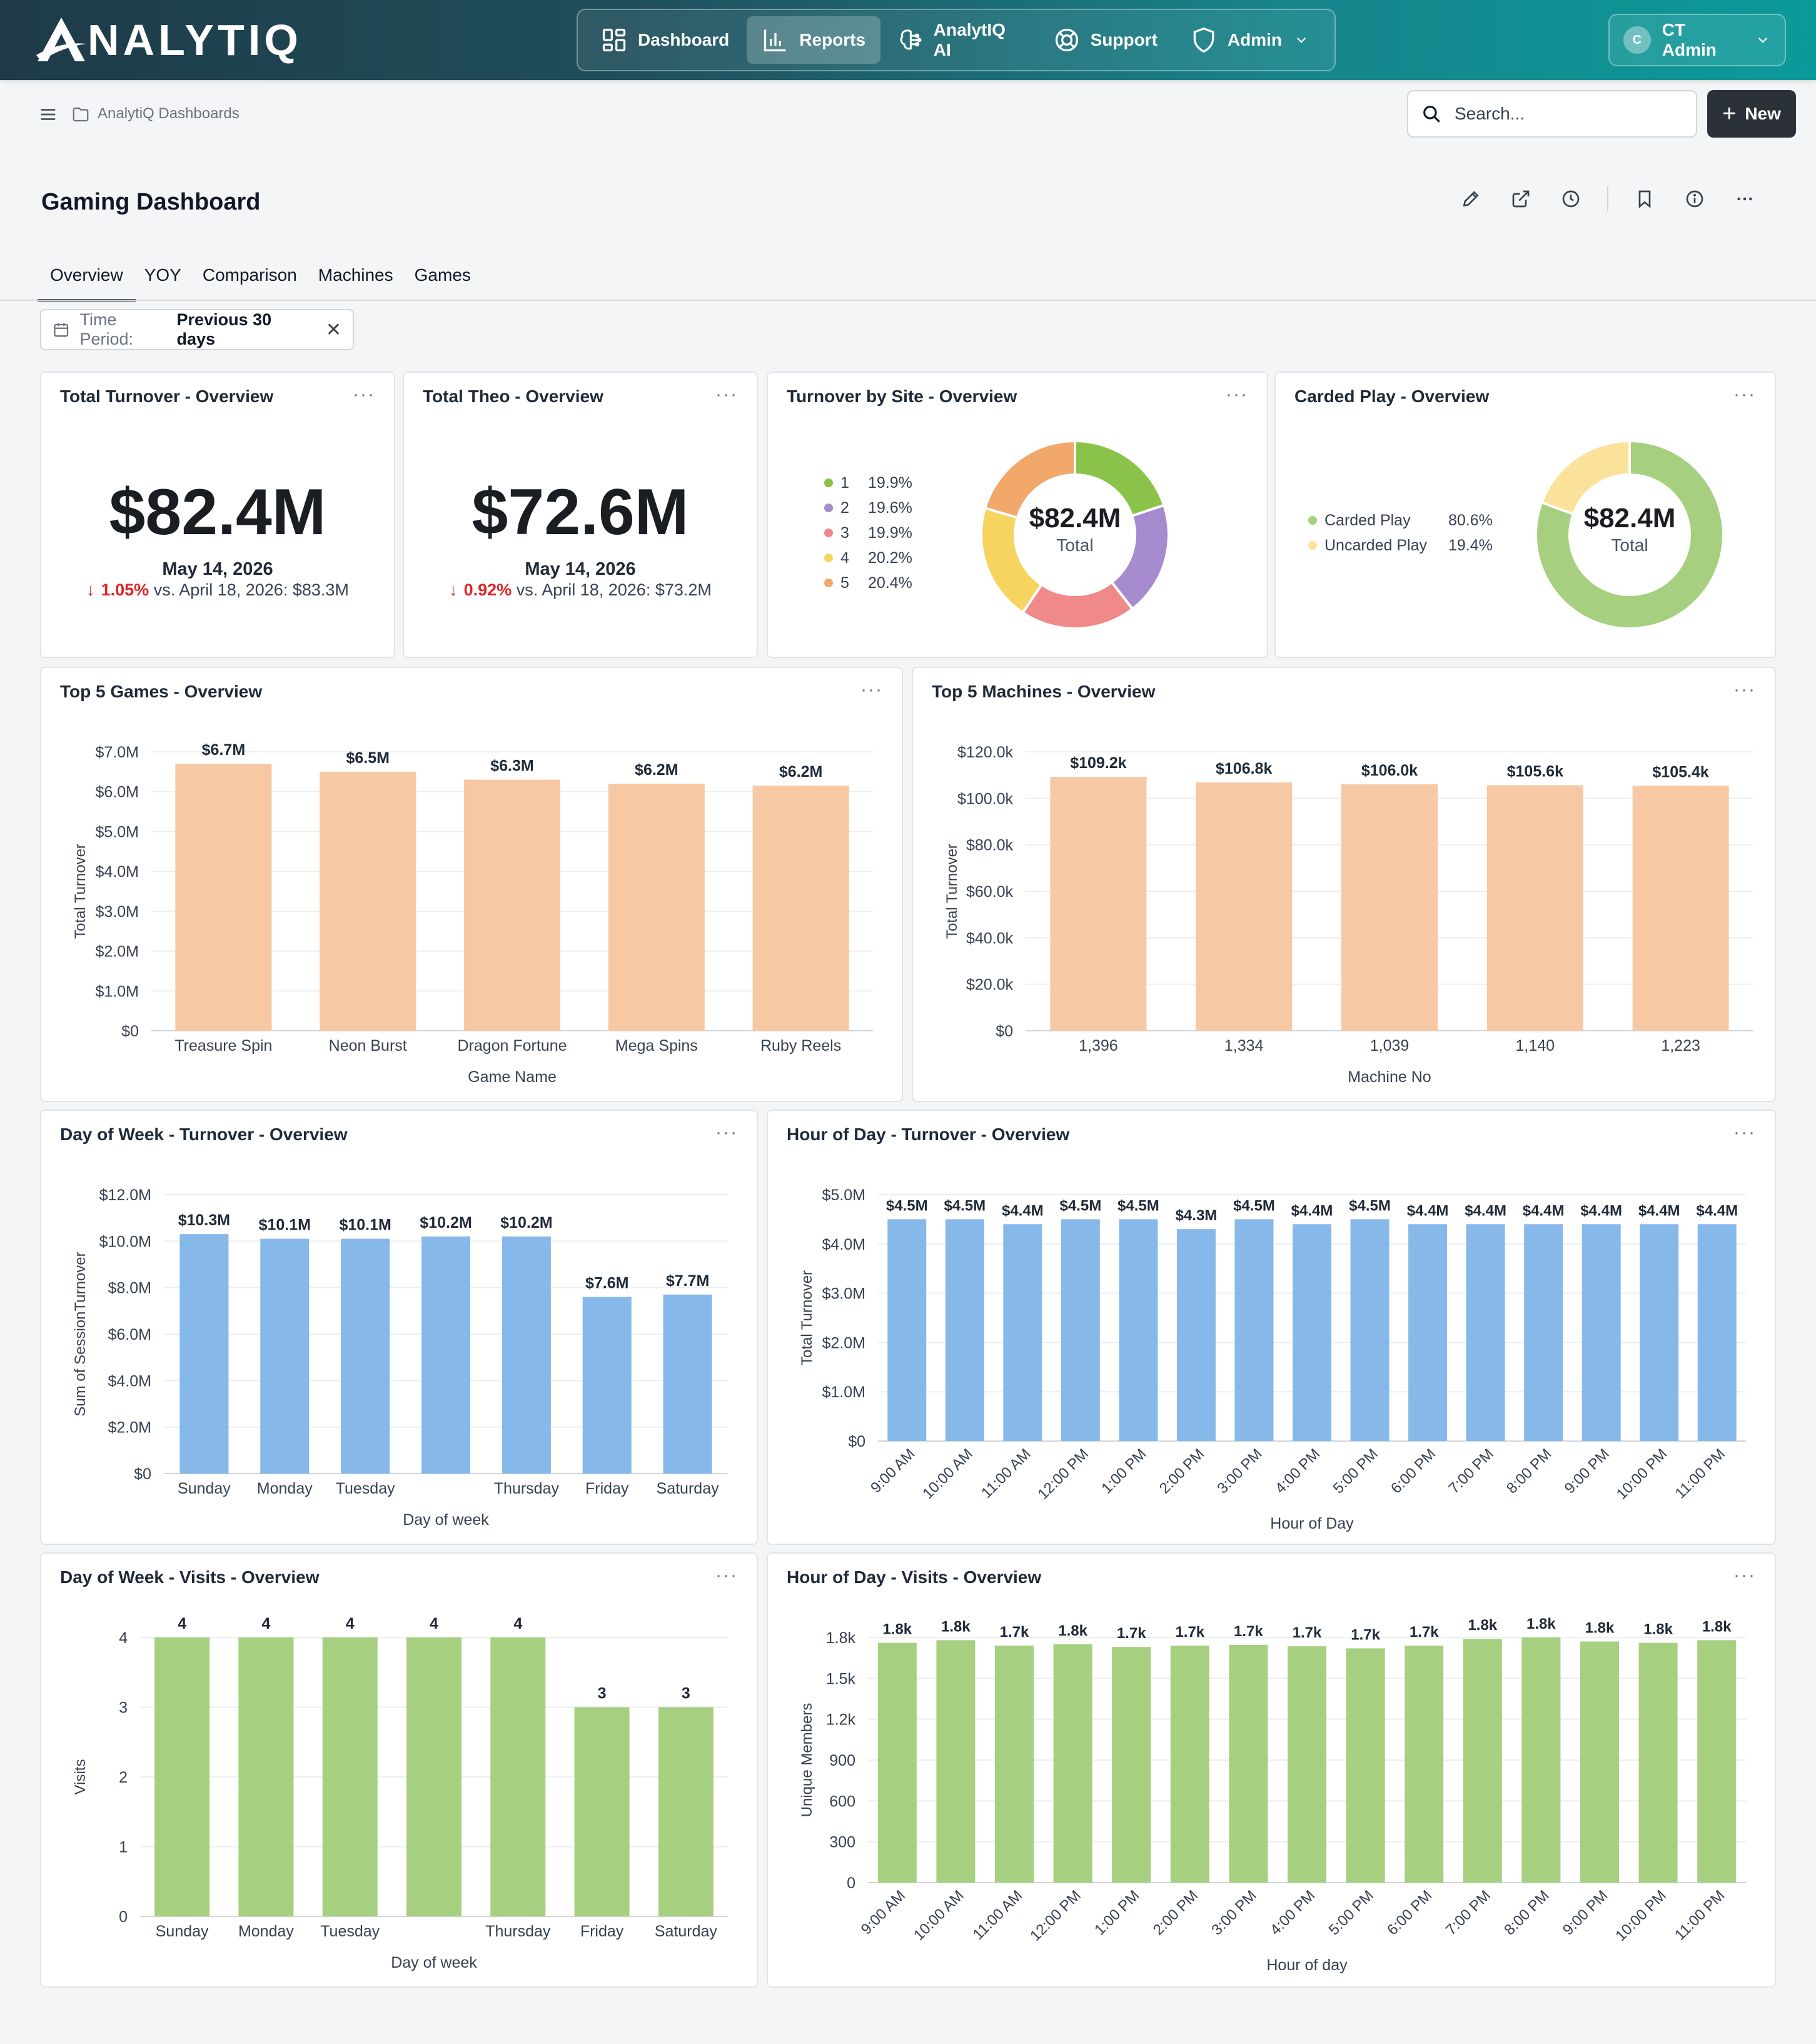  What do you see at coordinates (868, 582) in the screenshot?
I see `legend-item: 5 20.4%` at bounding box center [868, 582].